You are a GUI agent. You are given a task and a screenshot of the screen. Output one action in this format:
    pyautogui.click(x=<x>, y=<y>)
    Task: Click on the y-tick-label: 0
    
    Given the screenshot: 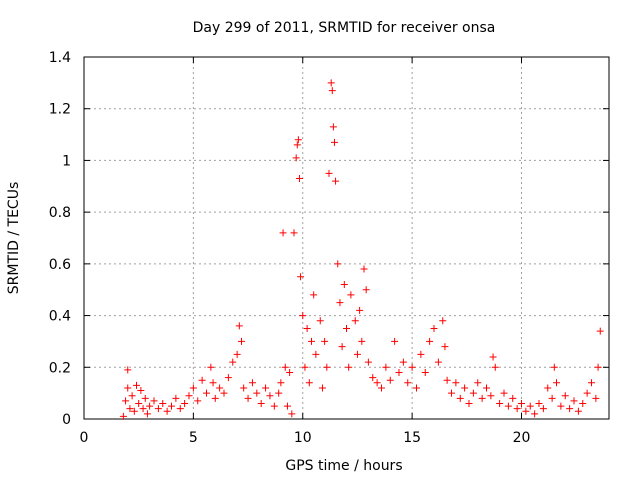 What is the action you would take?
    pyautogui.click(x=66, y=420)
    